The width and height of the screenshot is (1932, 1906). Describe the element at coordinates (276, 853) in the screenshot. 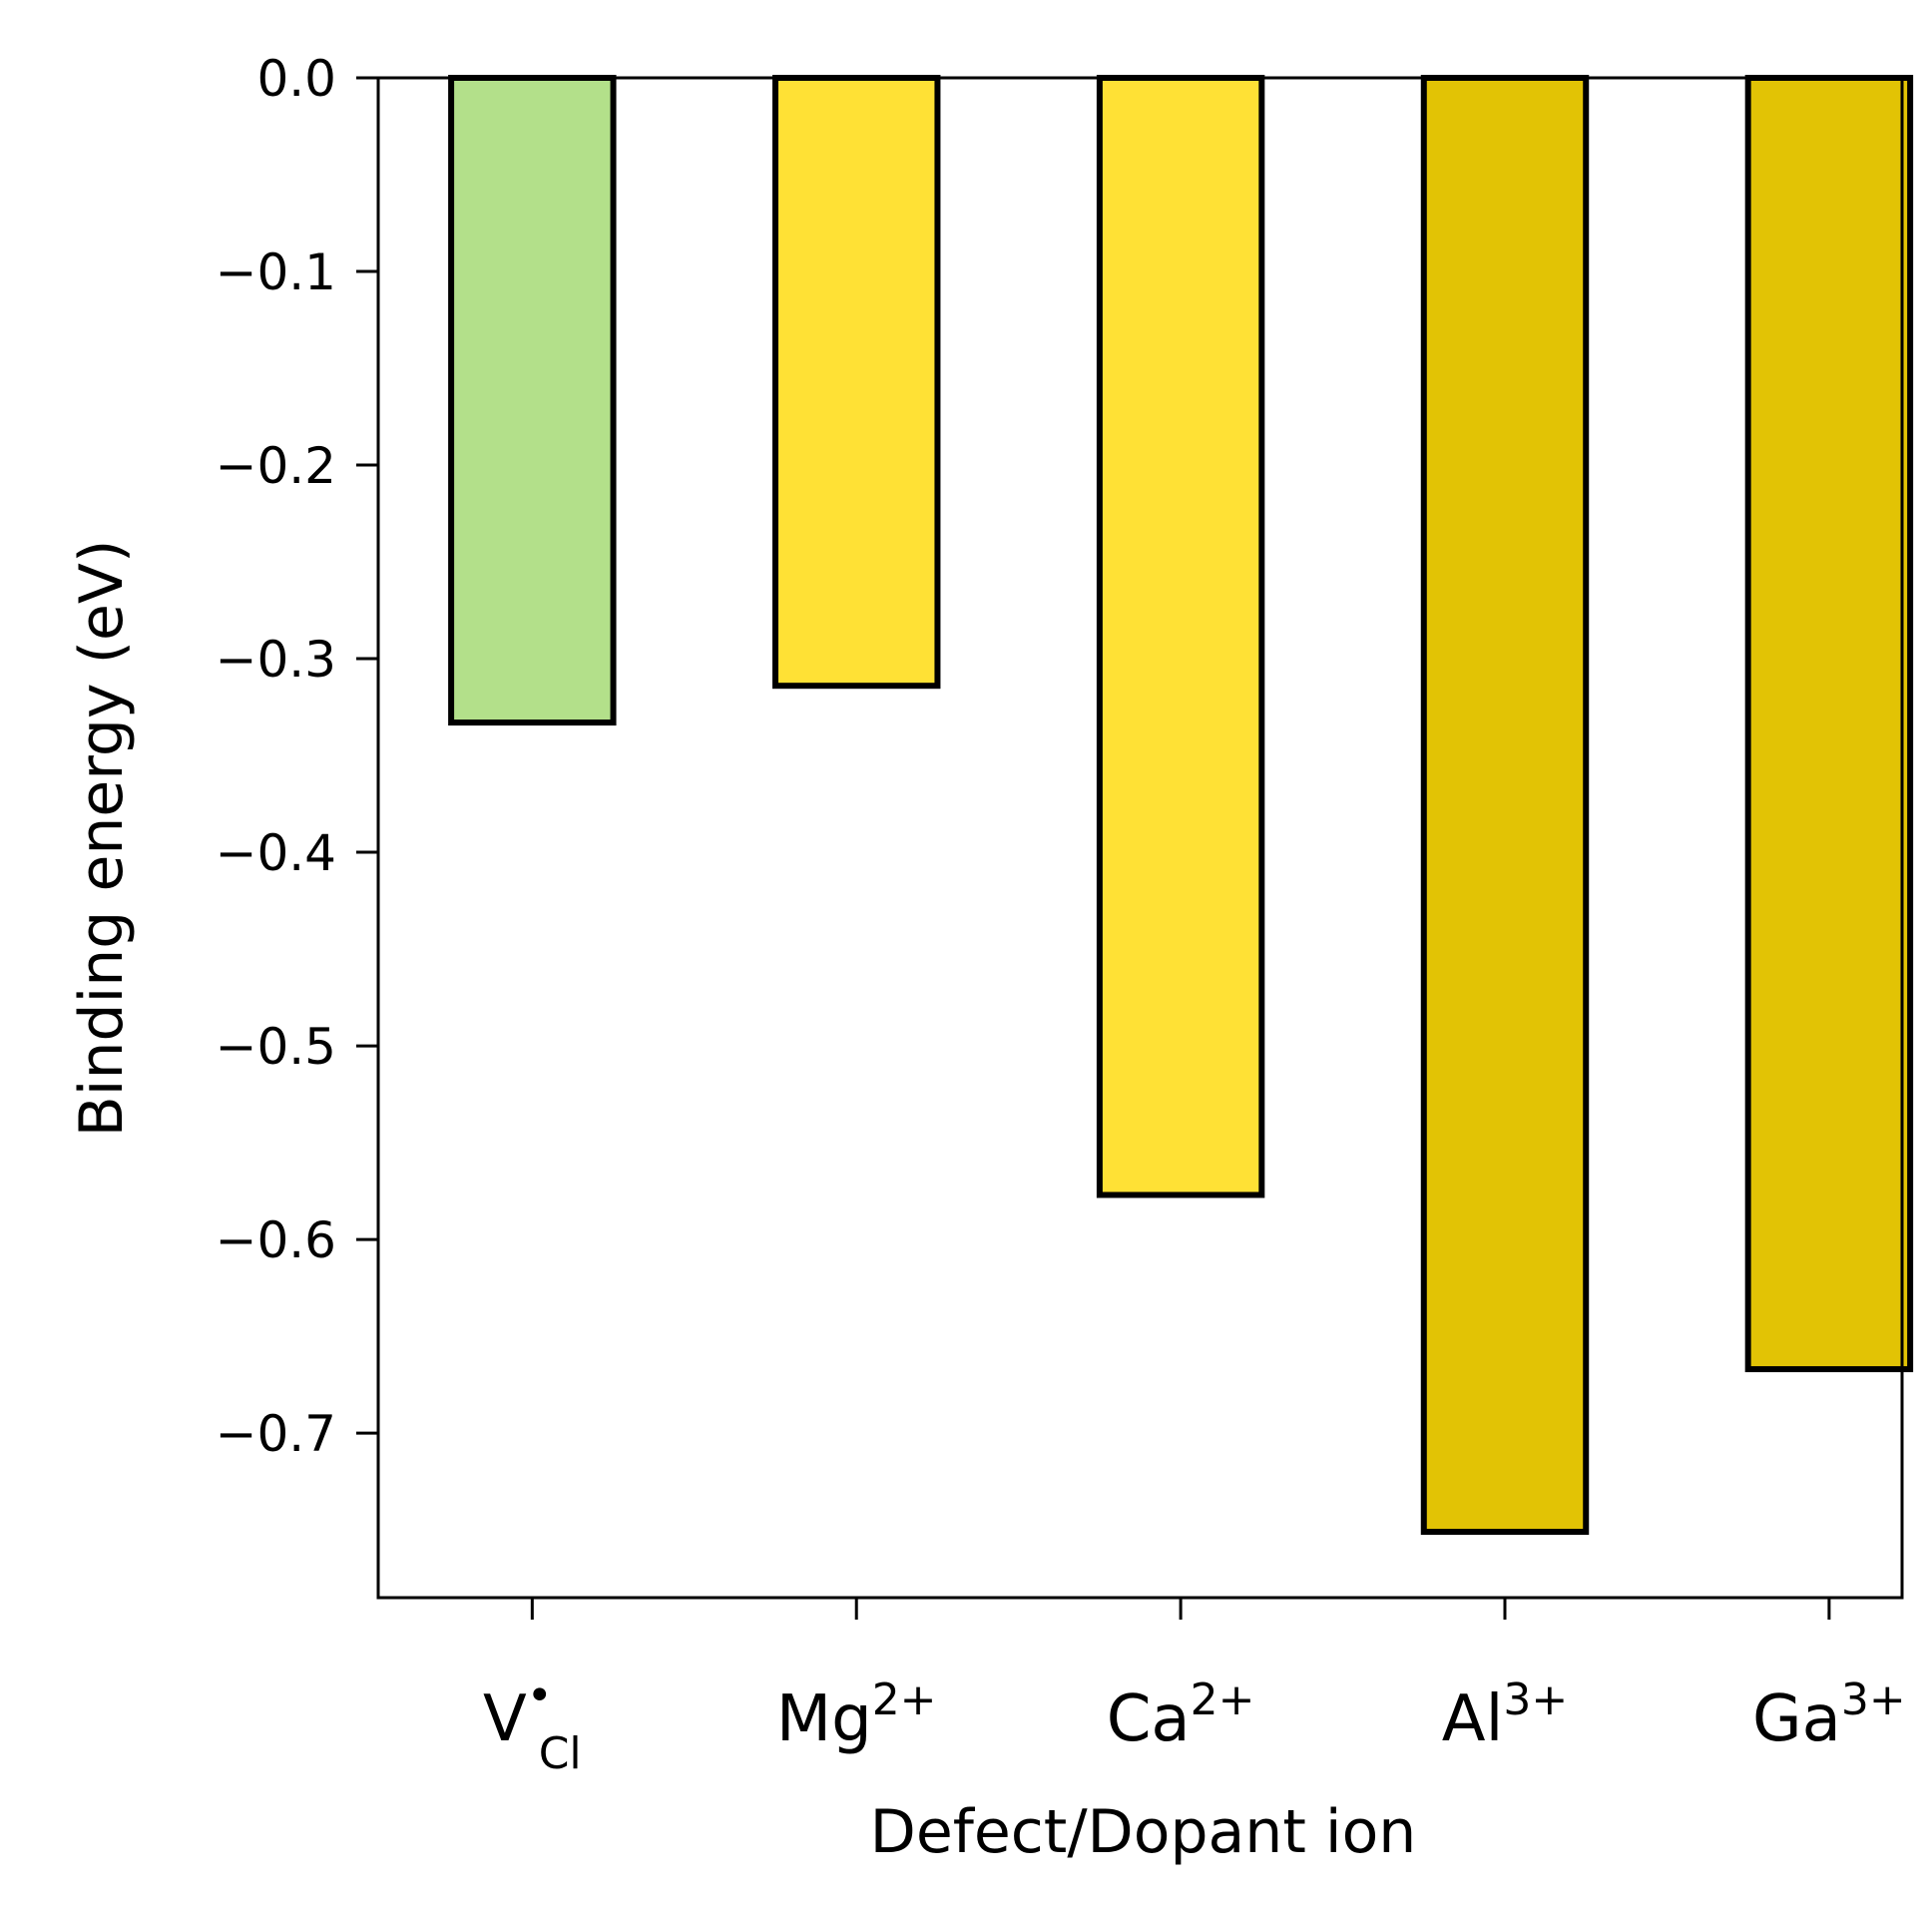

I see `y-tick-label: −0.4` at that location.